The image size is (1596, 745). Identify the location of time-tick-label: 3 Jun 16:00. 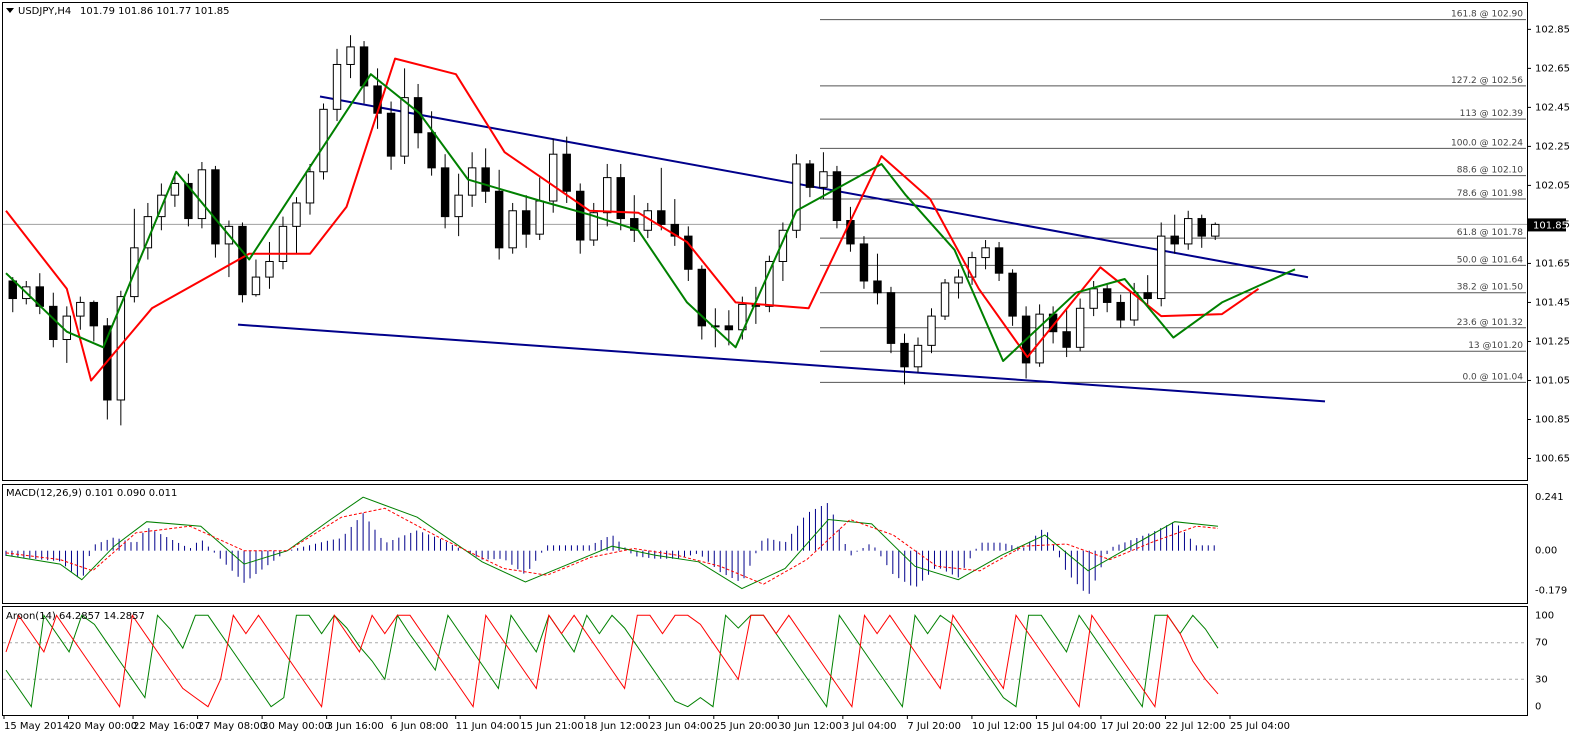
(355, 726).